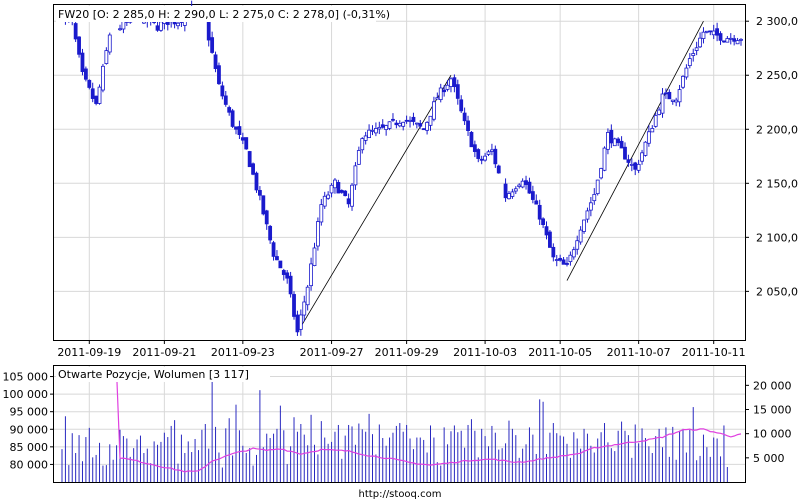  What do you see at coordinates (89, 352) in the screenshot?
I see `date-tick-label: 2011-09-19` at bounding box center [89, 352].